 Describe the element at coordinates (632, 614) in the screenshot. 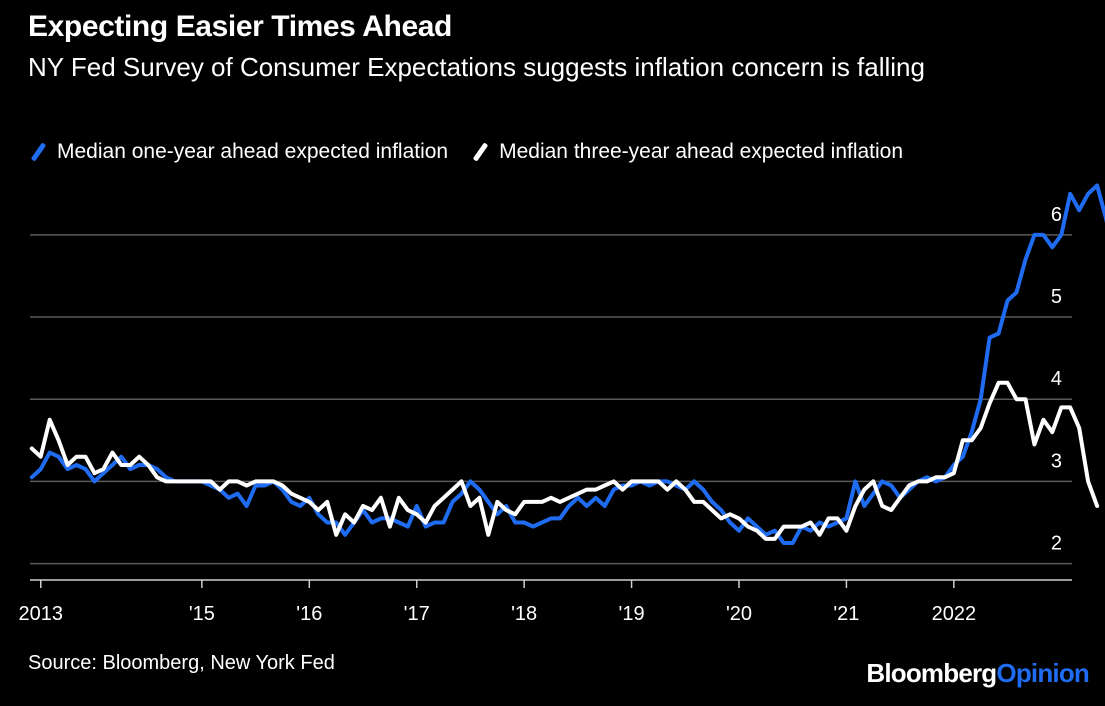

I see `x-tick-label-5: '19` at that location.